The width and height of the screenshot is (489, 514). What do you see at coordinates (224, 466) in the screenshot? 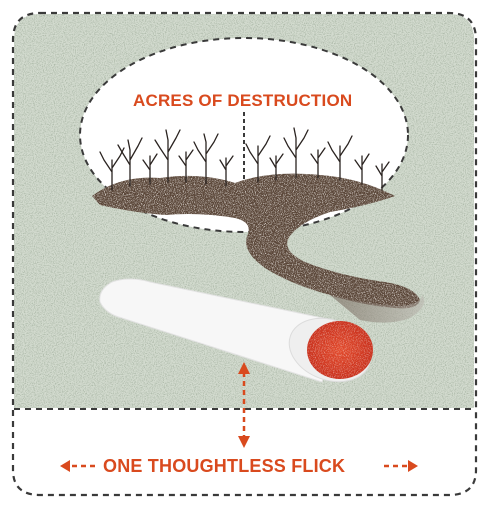
I see `one-thoughtless-flick-label: ONE THOUGHTLESS FLICK` at bounding box center [224, 466].